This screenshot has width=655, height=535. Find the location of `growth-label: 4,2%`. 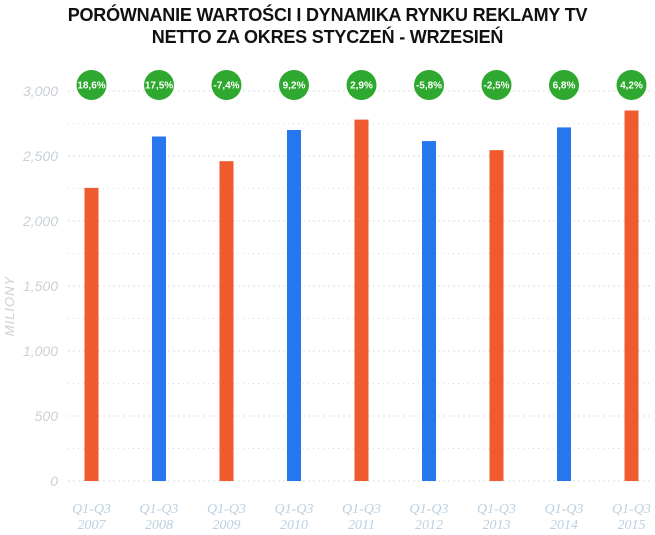

growth-label: 4,2% is located at coordinates (631, 86).